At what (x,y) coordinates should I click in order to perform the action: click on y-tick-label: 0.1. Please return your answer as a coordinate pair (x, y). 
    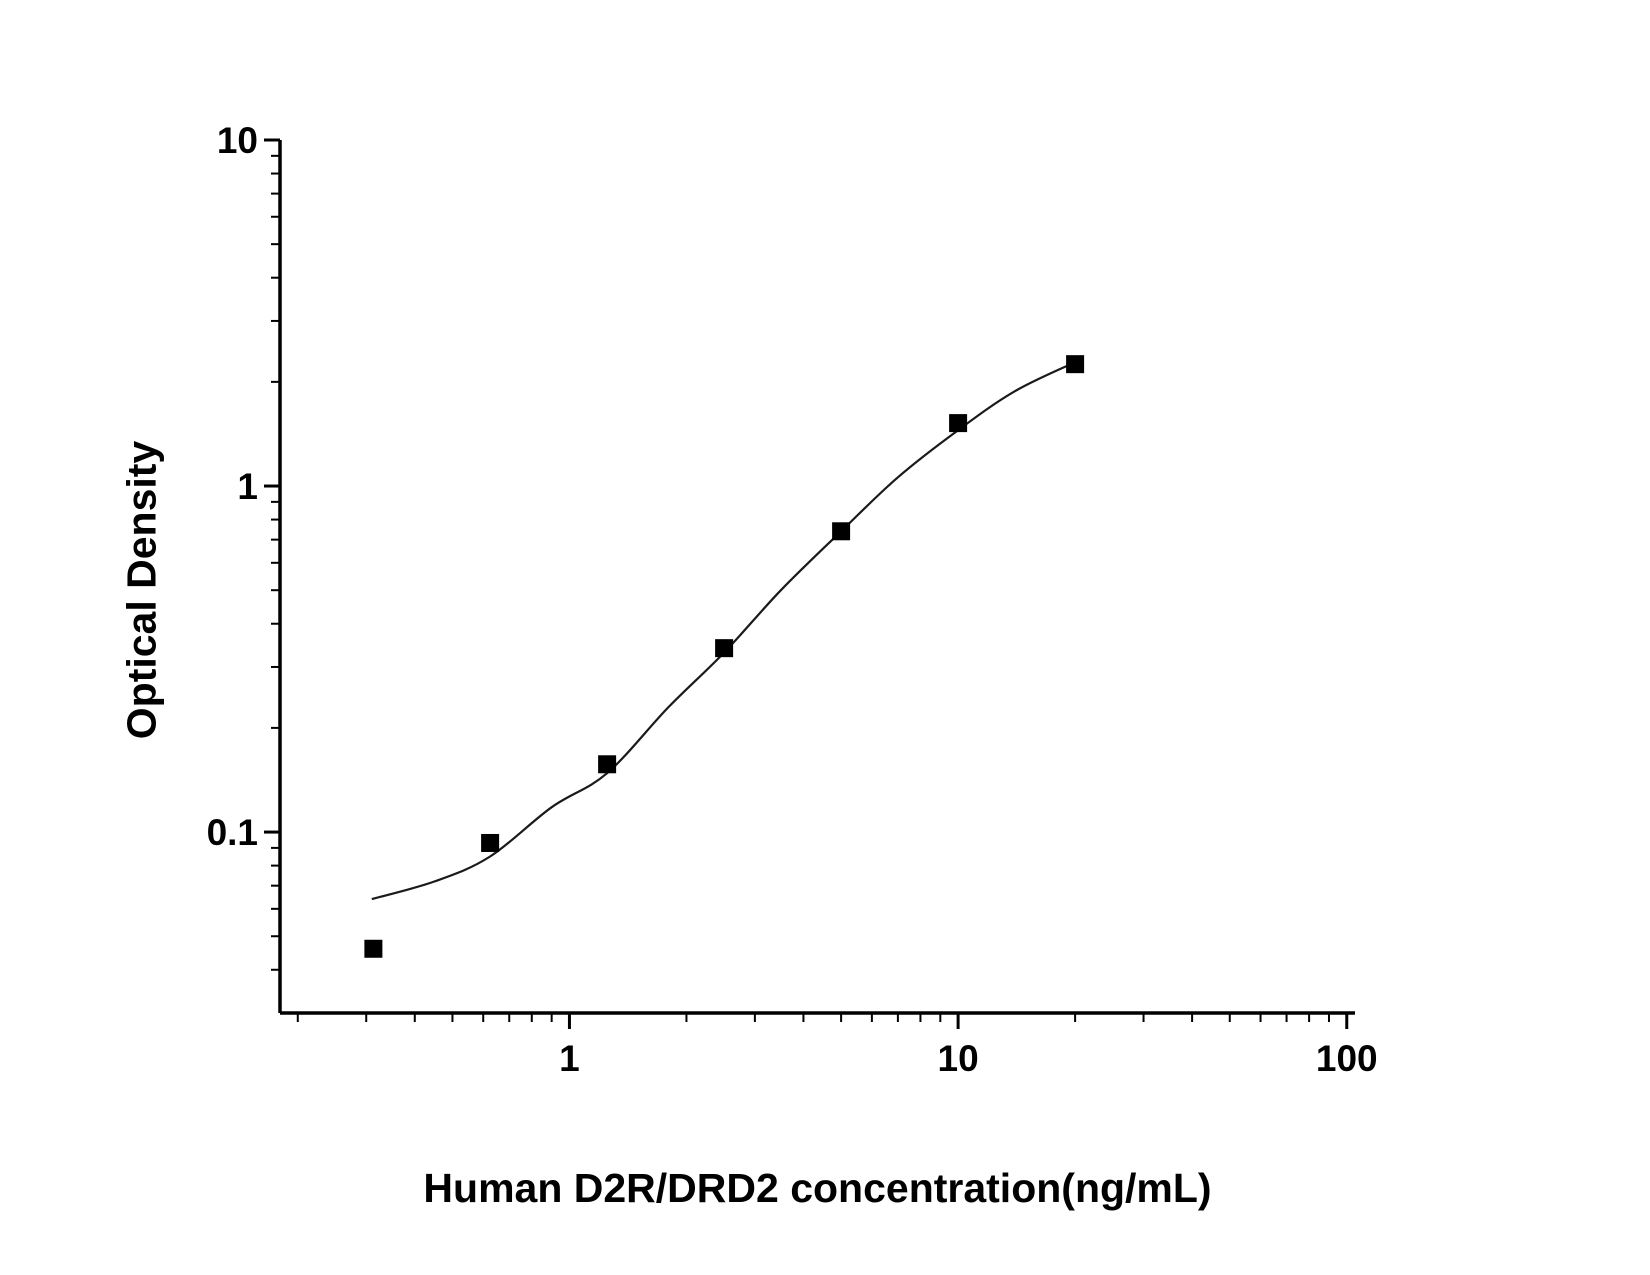
    Looking at the image, I should click on (232, 832).